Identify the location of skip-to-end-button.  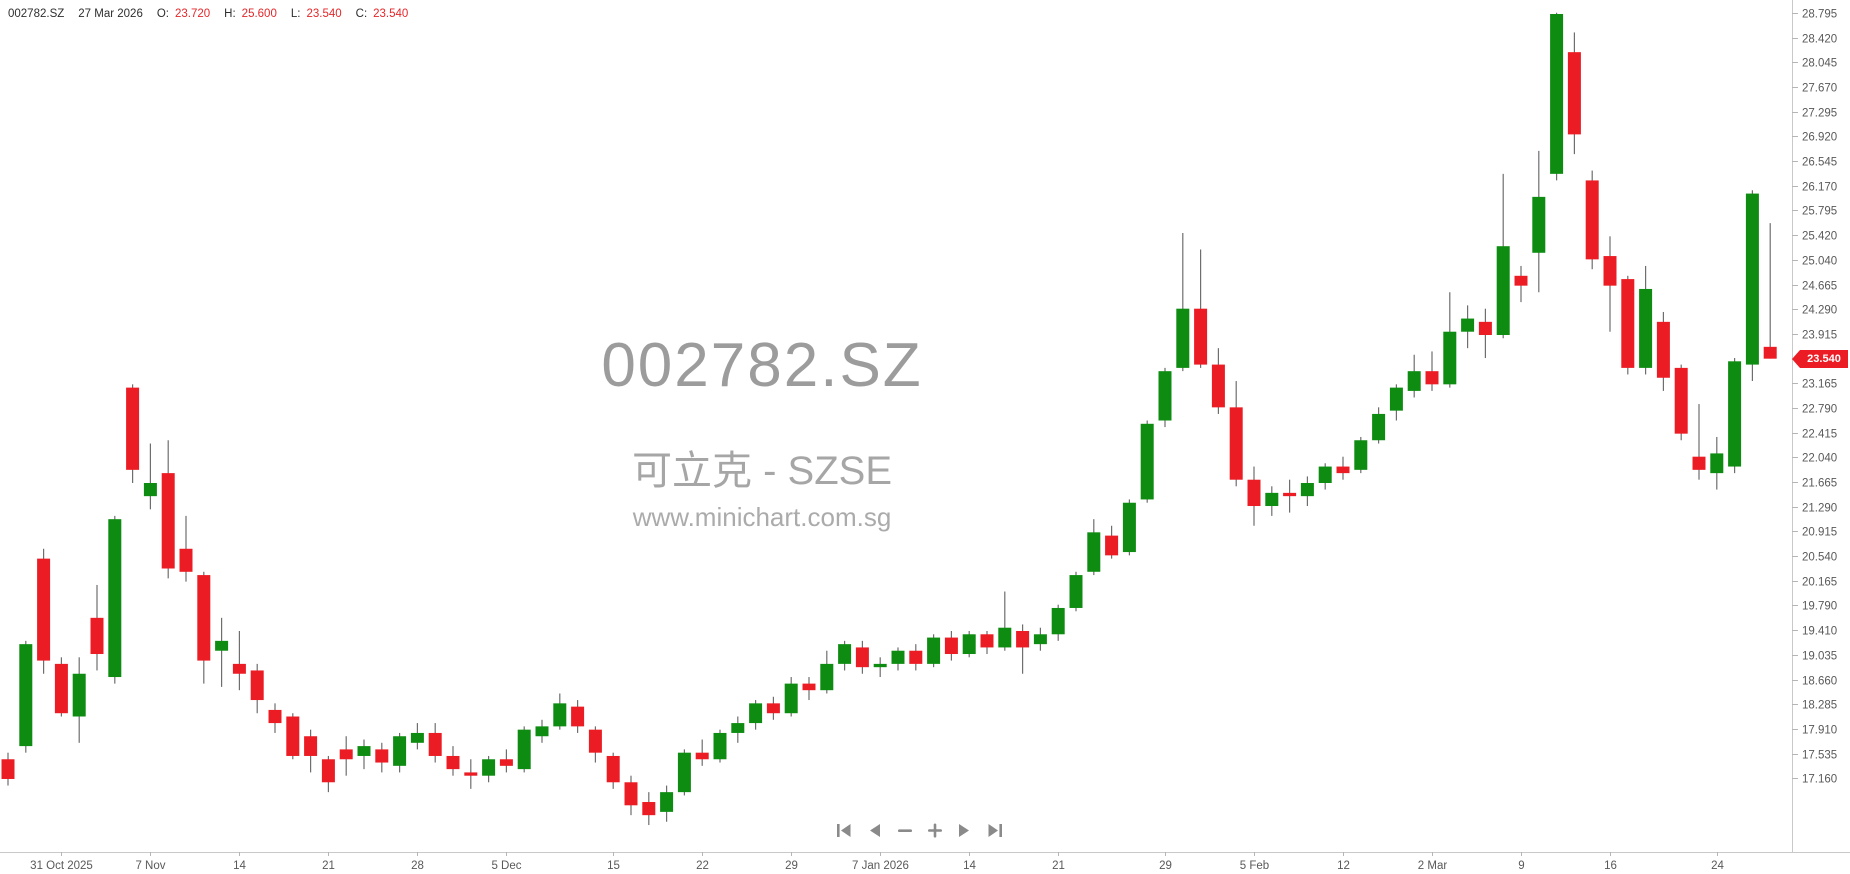
(994, 830).